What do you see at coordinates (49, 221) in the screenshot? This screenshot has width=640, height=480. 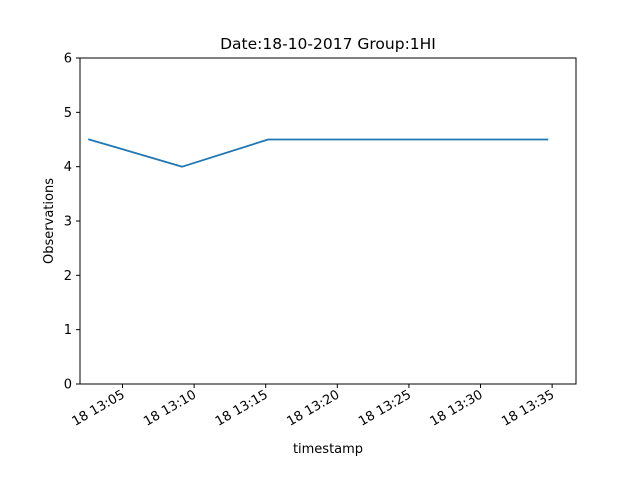 I see `y-axis-label: Observations` at bounding box center [49, 221].